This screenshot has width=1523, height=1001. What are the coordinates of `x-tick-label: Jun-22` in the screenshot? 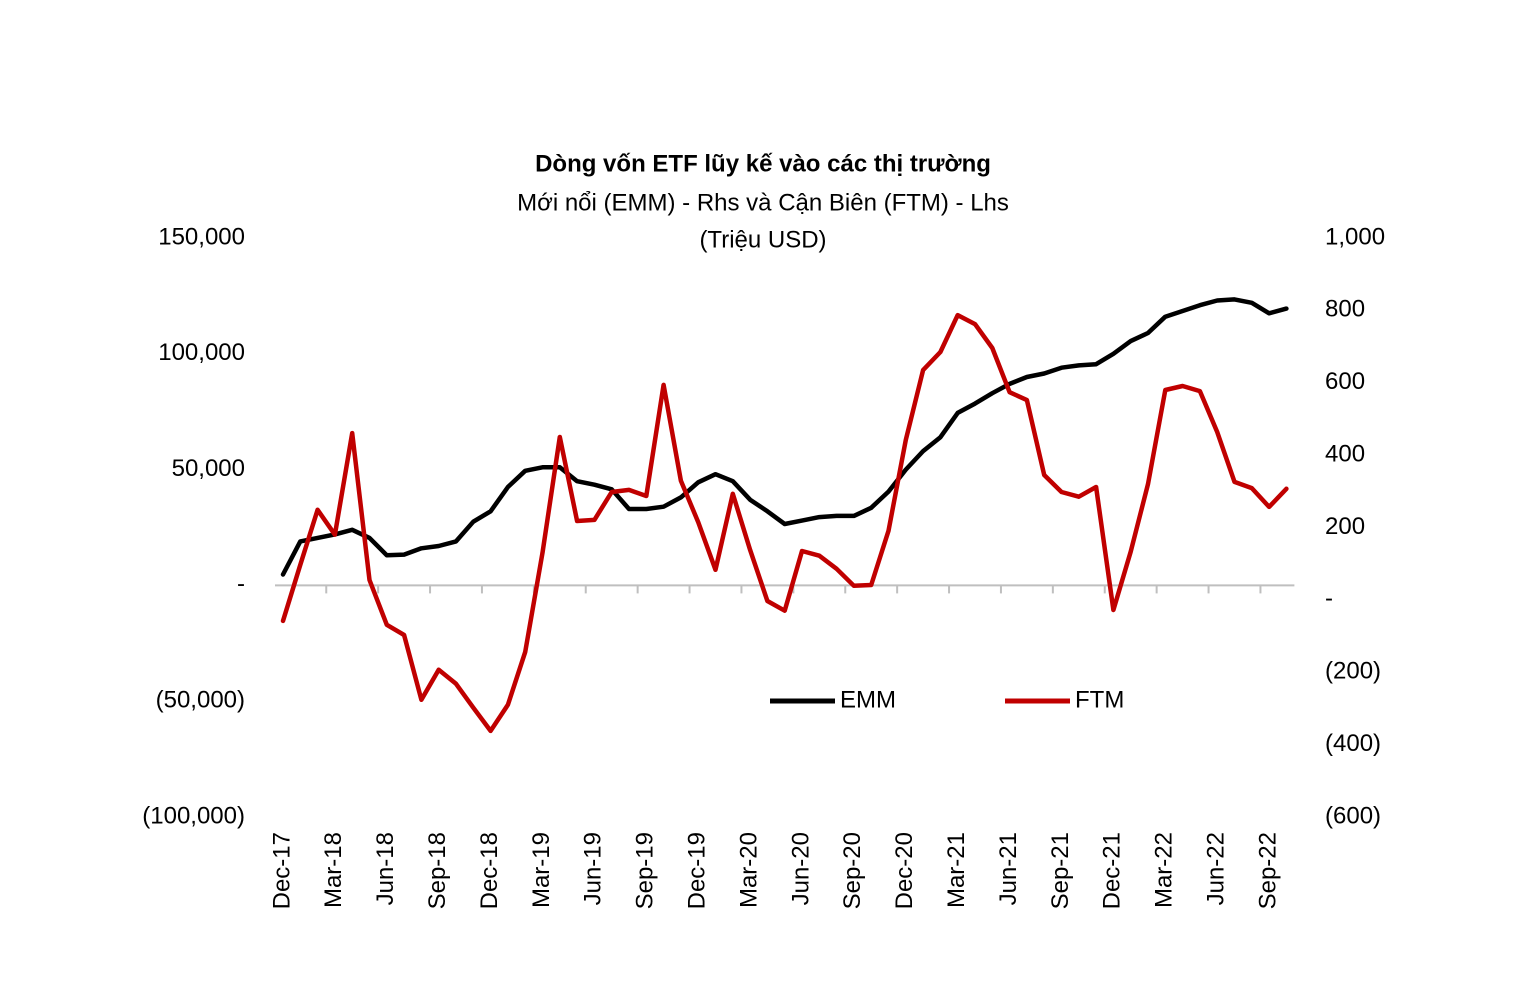 It's located at (1216, 868).